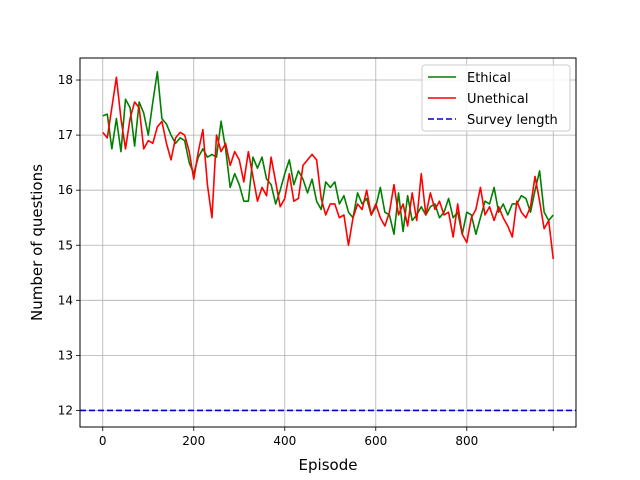 Image resolution: width=640 pixels, height=480 pixels. Describe the element at coordinates (375, 441) in the screenshot. I see `x-tick-label: 600` at that location.